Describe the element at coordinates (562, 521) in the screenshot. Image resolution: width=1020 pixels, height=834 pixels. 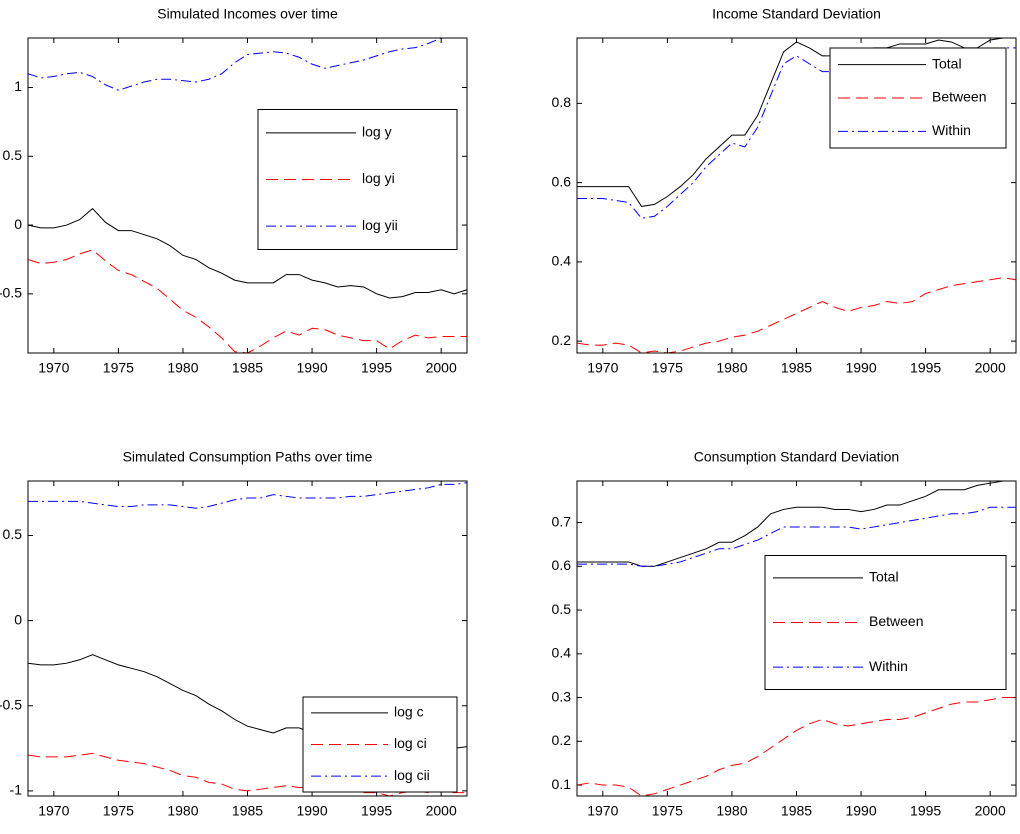
I see `y-tick-label: 0.7` at that location.